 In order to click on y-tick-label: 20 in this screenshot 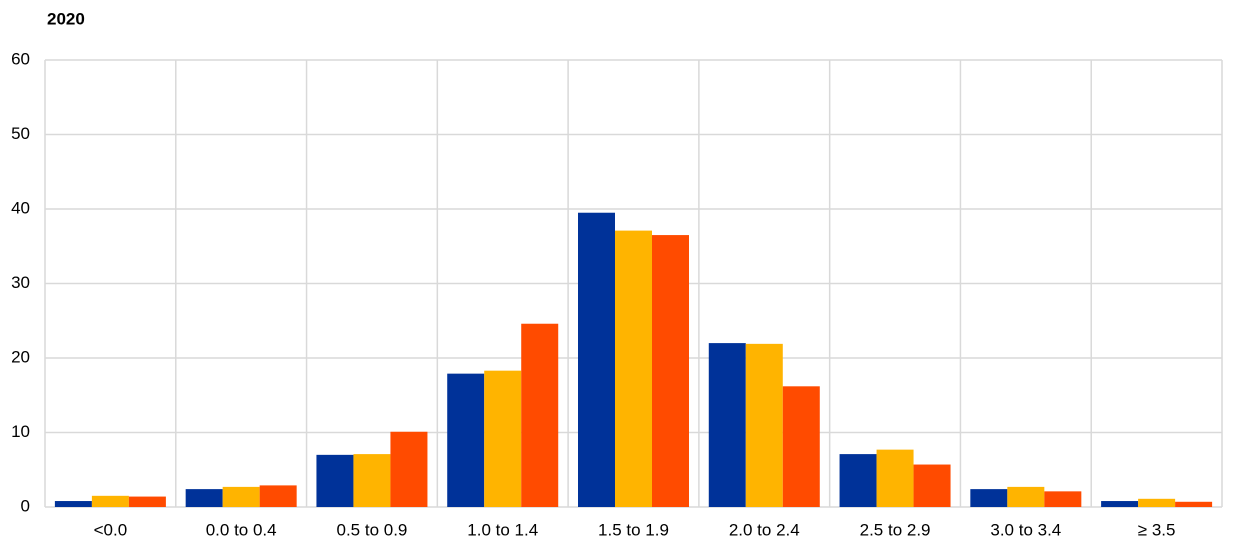, I will do `click(20, 356)`.